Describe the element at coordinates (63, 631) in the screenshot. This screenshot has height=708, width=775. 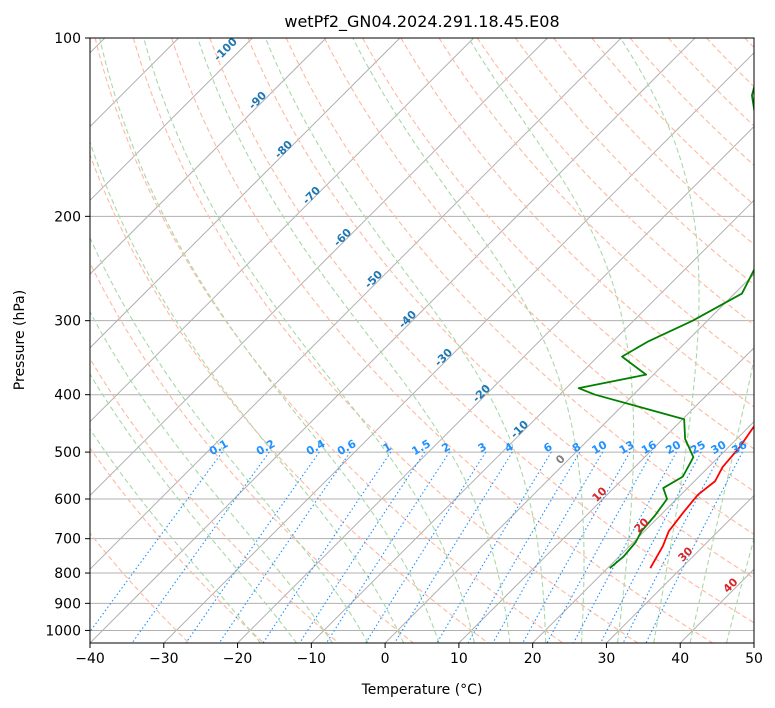
I see `y-tick-label-9: 1000` at that location.